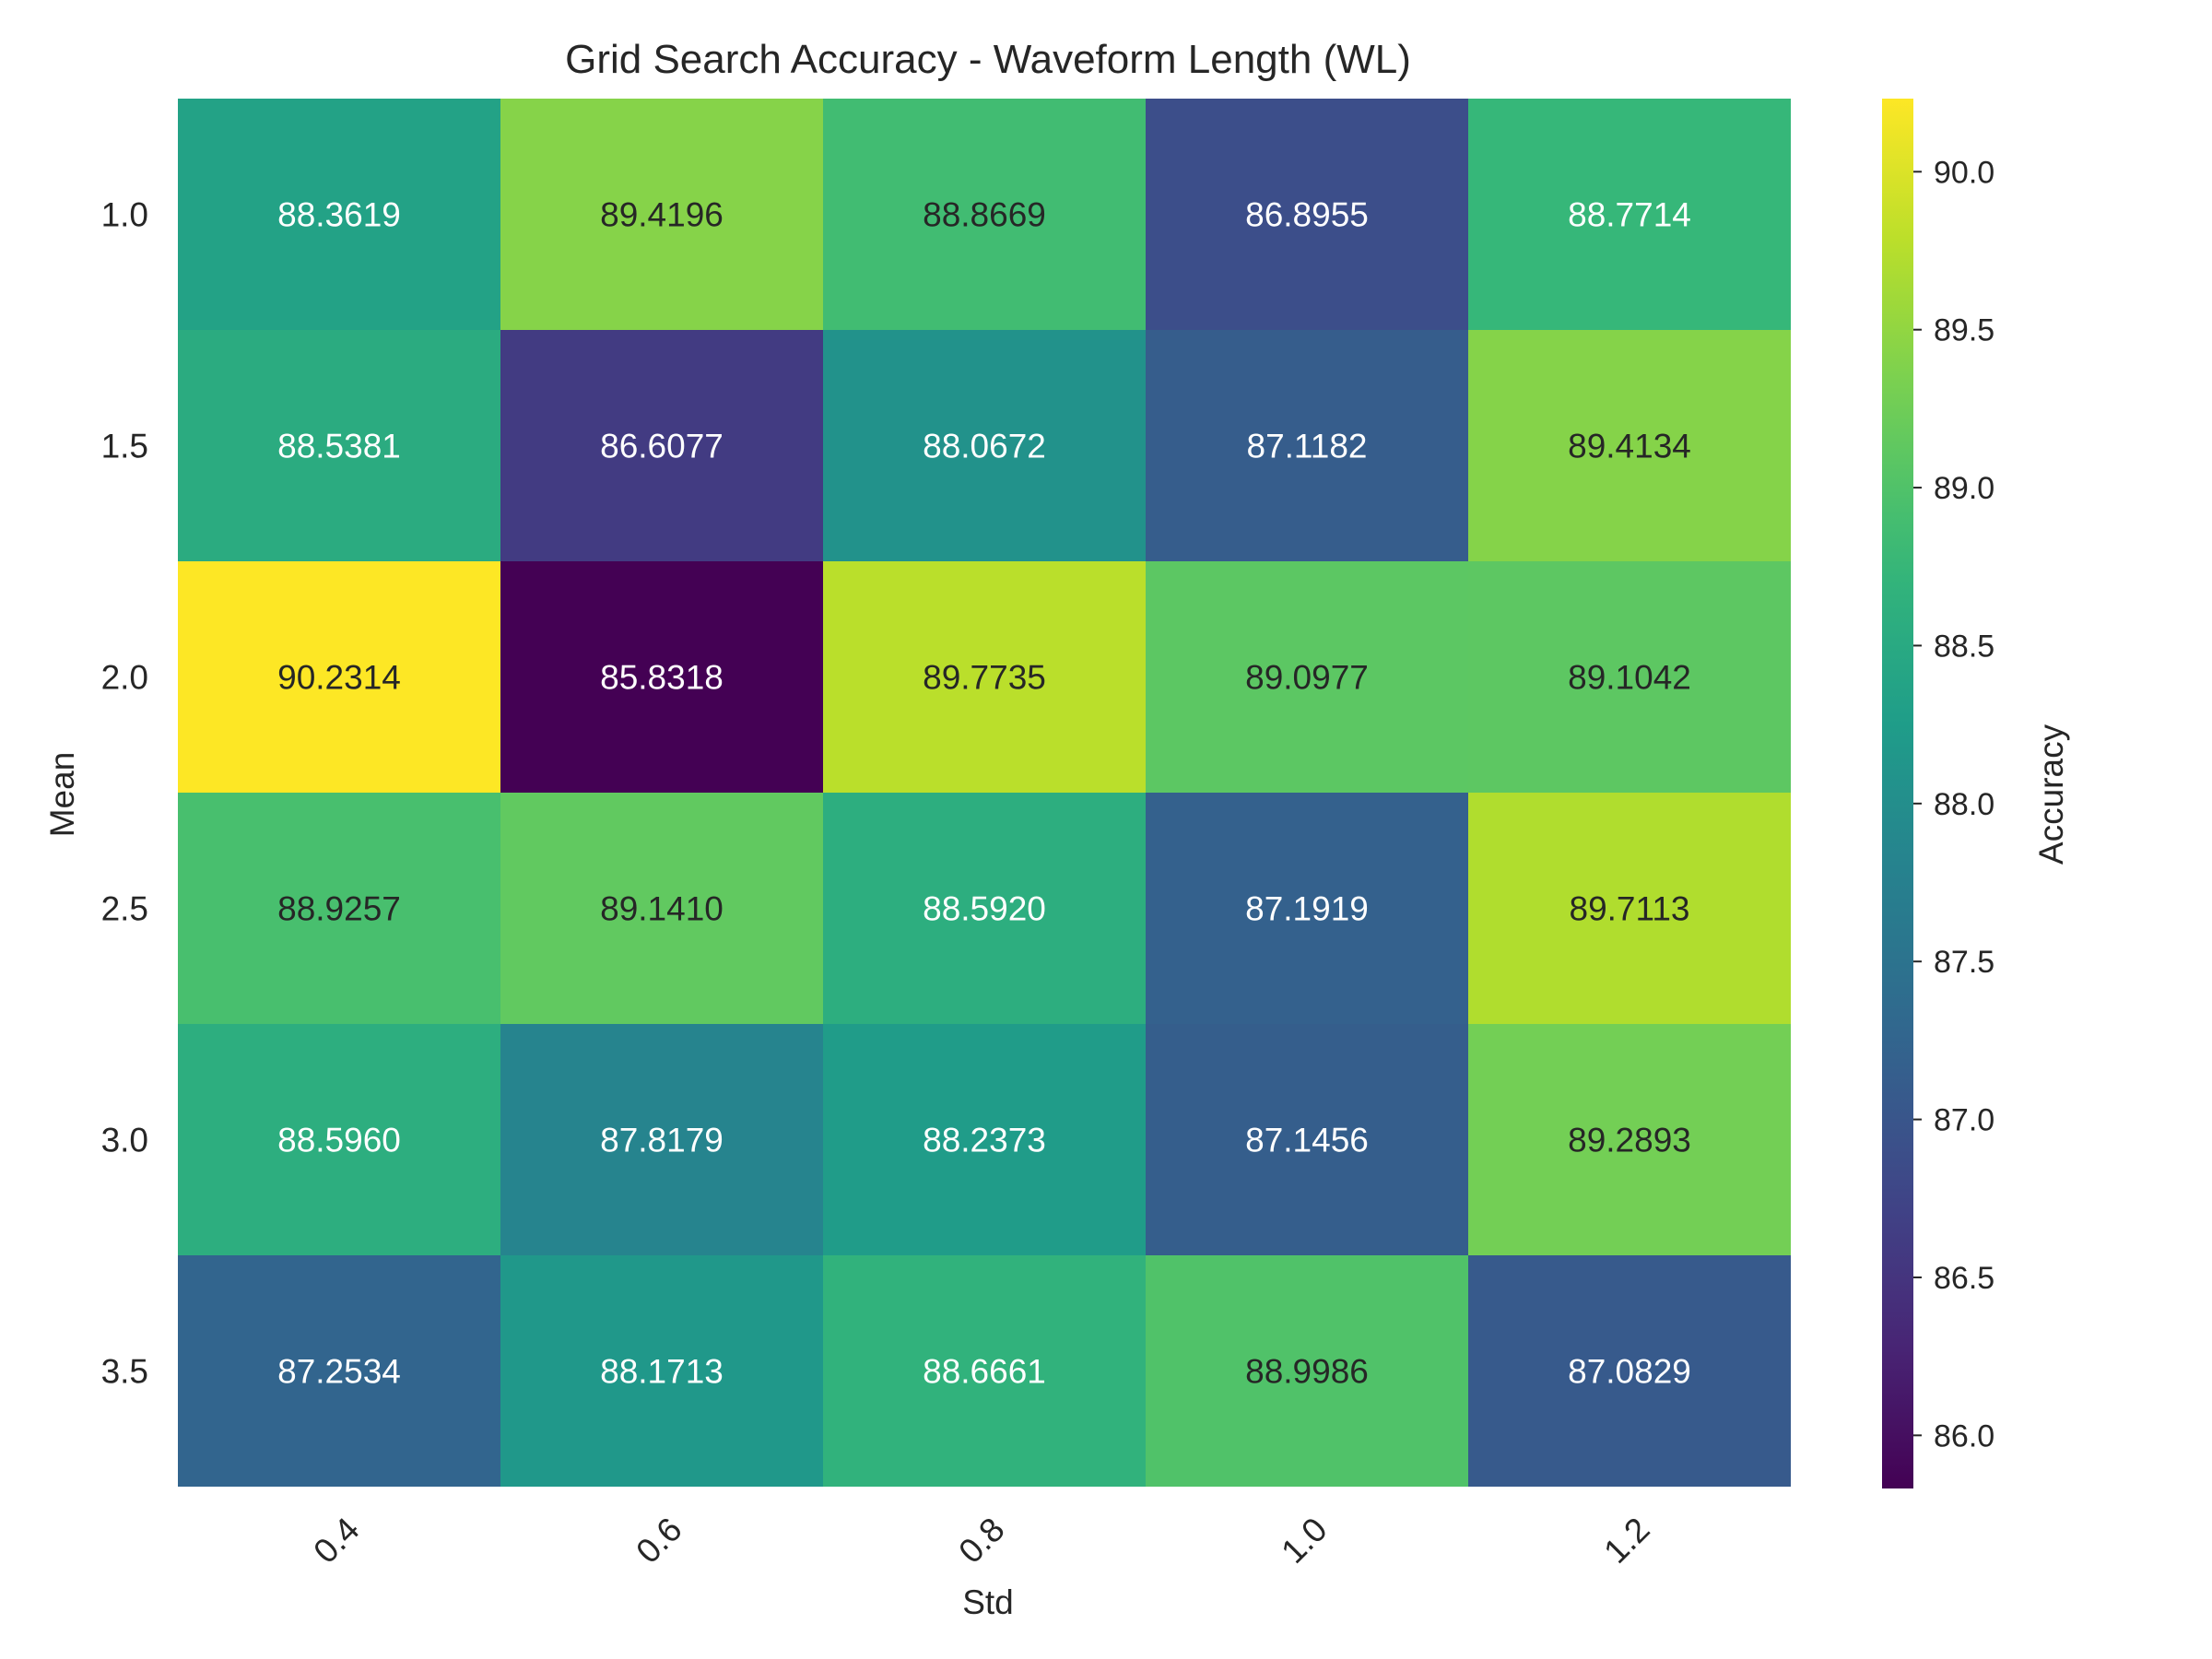 This screenshot has width=2212, height=1659. What do you see at coordinates (1964, 1278) in the screenshot?
I see `colorbar-tick-label: 86.5` at bounding box center [1964, 1278].